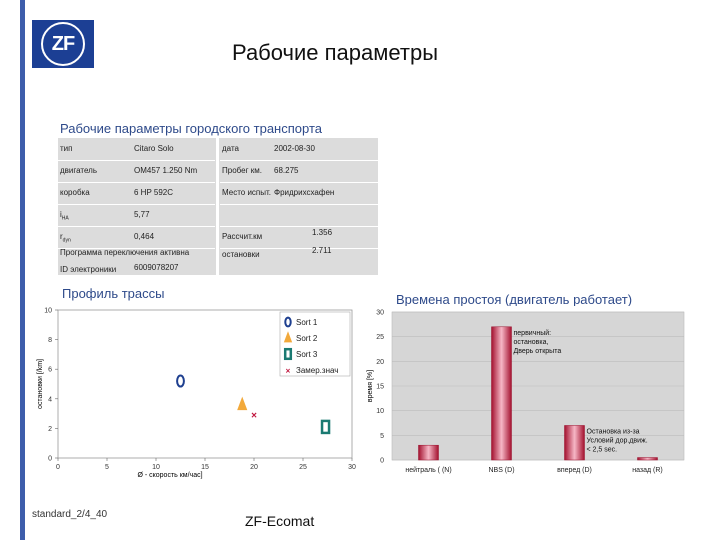  What do you see at coordinates (352, 467) in the screenshot?
I see `x-tick-label: 30` at bounding box center [352, 467].